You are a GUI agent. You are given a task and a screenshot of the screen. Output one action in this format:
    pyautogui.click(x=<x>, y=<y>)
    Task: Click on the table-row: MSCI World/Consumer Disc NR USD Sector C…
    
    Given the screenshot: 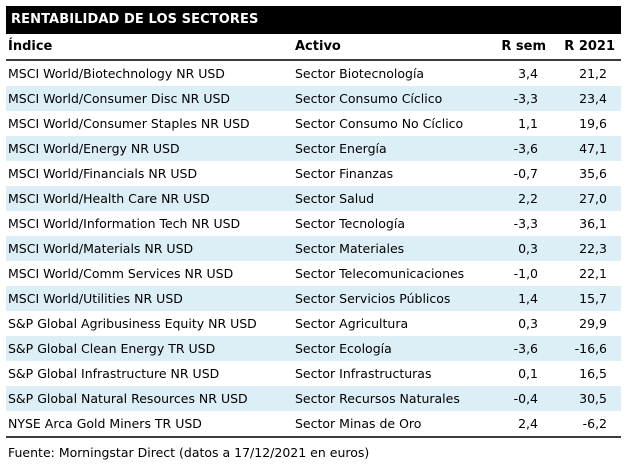 What is the action you would take?
    pyautogui.click(x=313, y=98)
    